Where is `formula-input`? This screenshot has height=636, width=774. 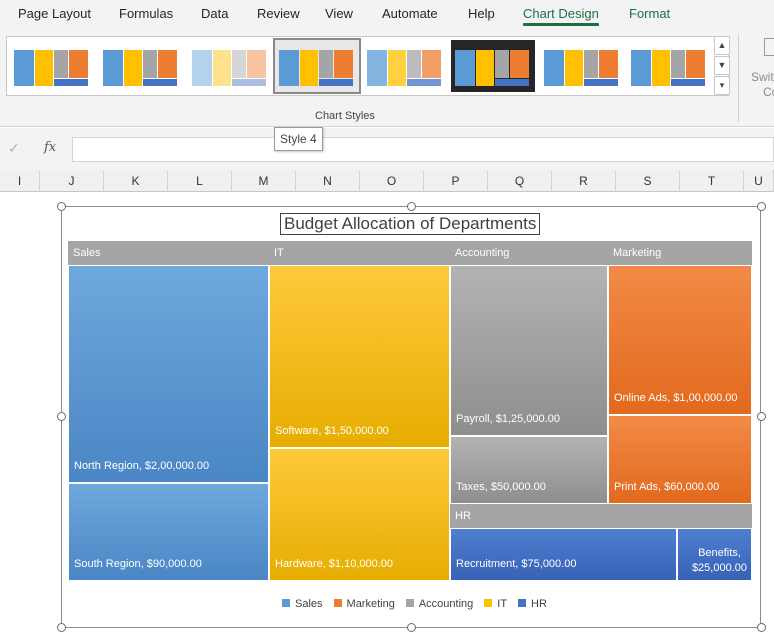
formula-input is located at coordinates (423, 149).